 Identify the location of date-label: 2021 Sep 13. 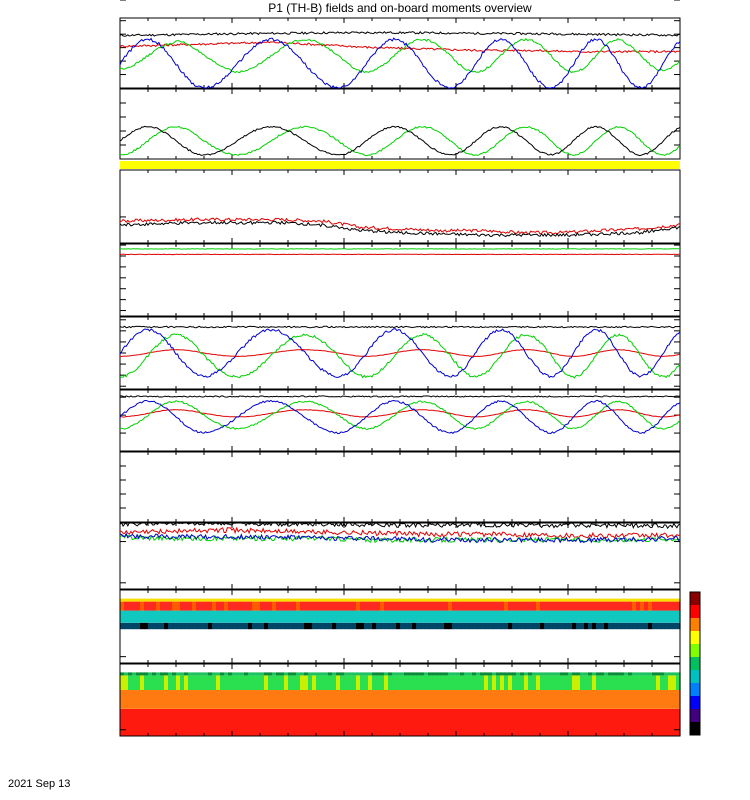
(39, 784).